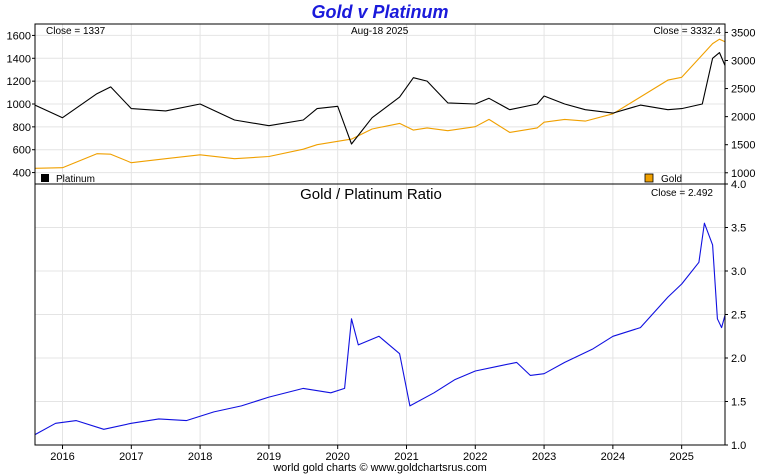  What do you see at coordinates (200, 457) in the screenshot?
I see `year-tick-label: 2018` at bounding box center [200, 457].